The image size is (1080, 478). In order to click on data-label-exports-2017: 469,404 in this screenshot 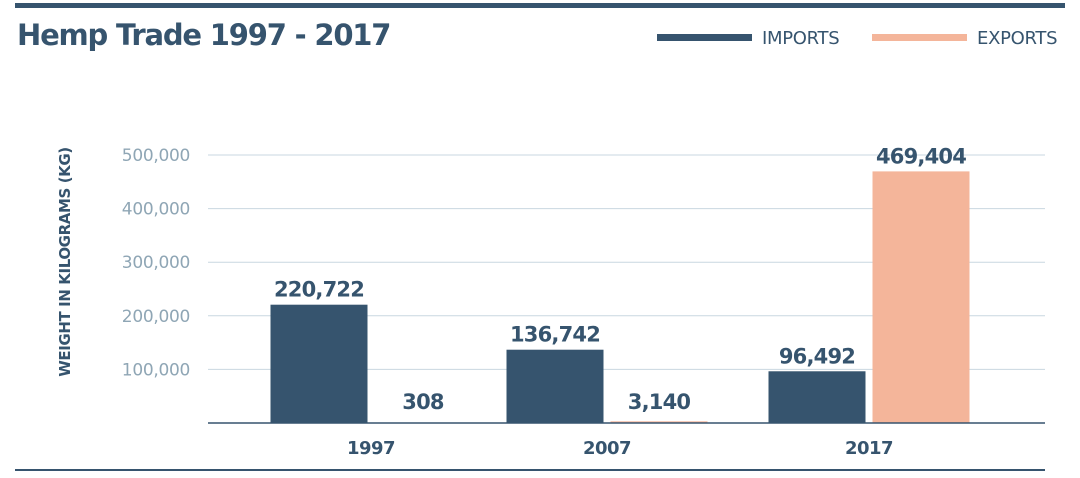, I will do `click(921, 156)`.